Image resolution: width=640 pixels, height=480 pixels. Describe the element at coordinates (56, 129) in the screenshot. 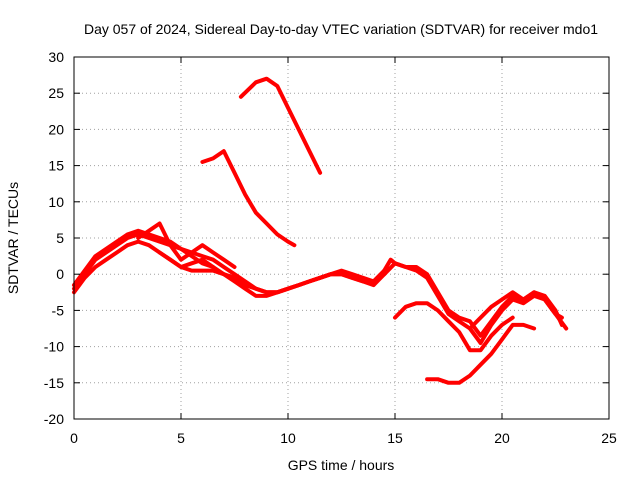

I see `y-tick-label: 20` at that location.